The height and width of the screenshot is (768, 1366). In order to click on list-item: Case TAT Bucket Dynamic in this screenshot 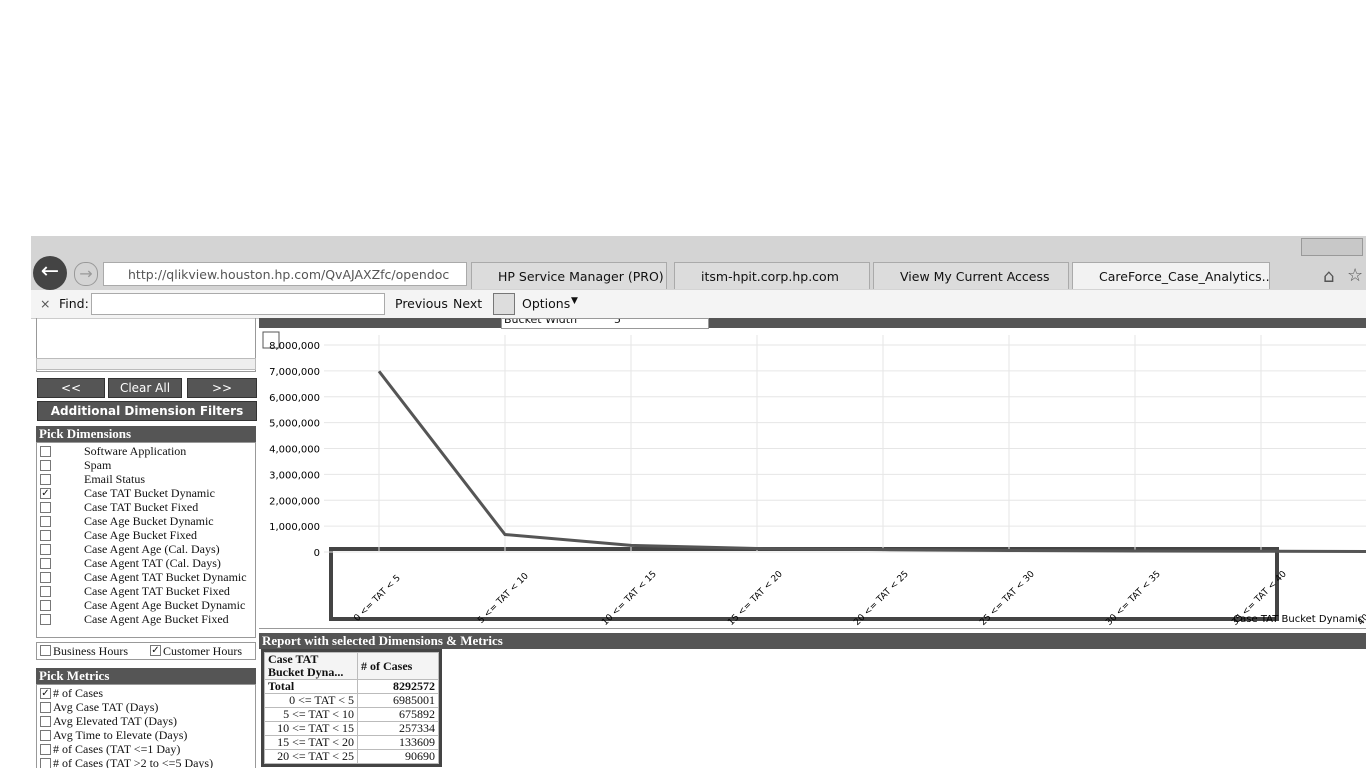, I will do `click(149, 493)`.